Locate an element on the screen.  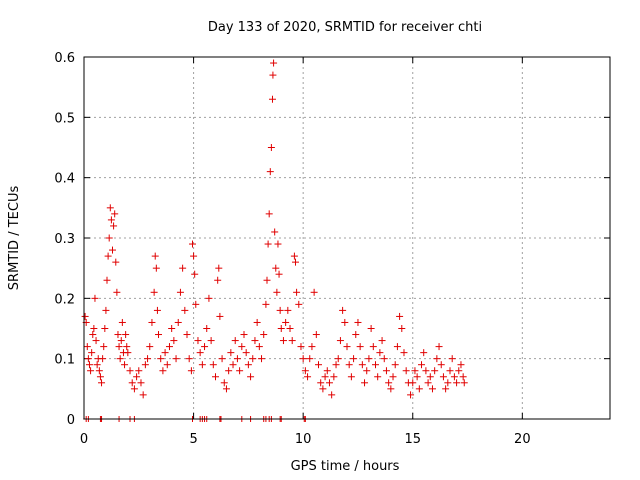
y-tick-label: 0.3 is located at coordinates (64, 239).